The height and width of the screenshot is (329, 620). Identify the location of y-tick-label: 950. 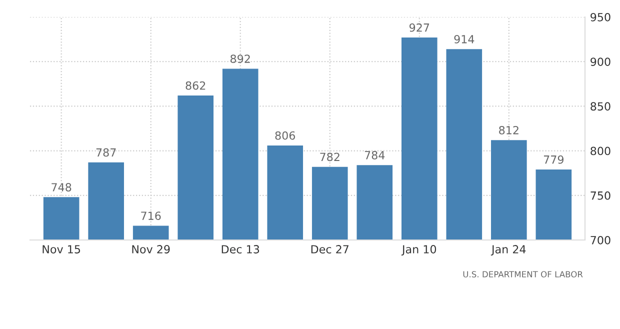
(600, 17).